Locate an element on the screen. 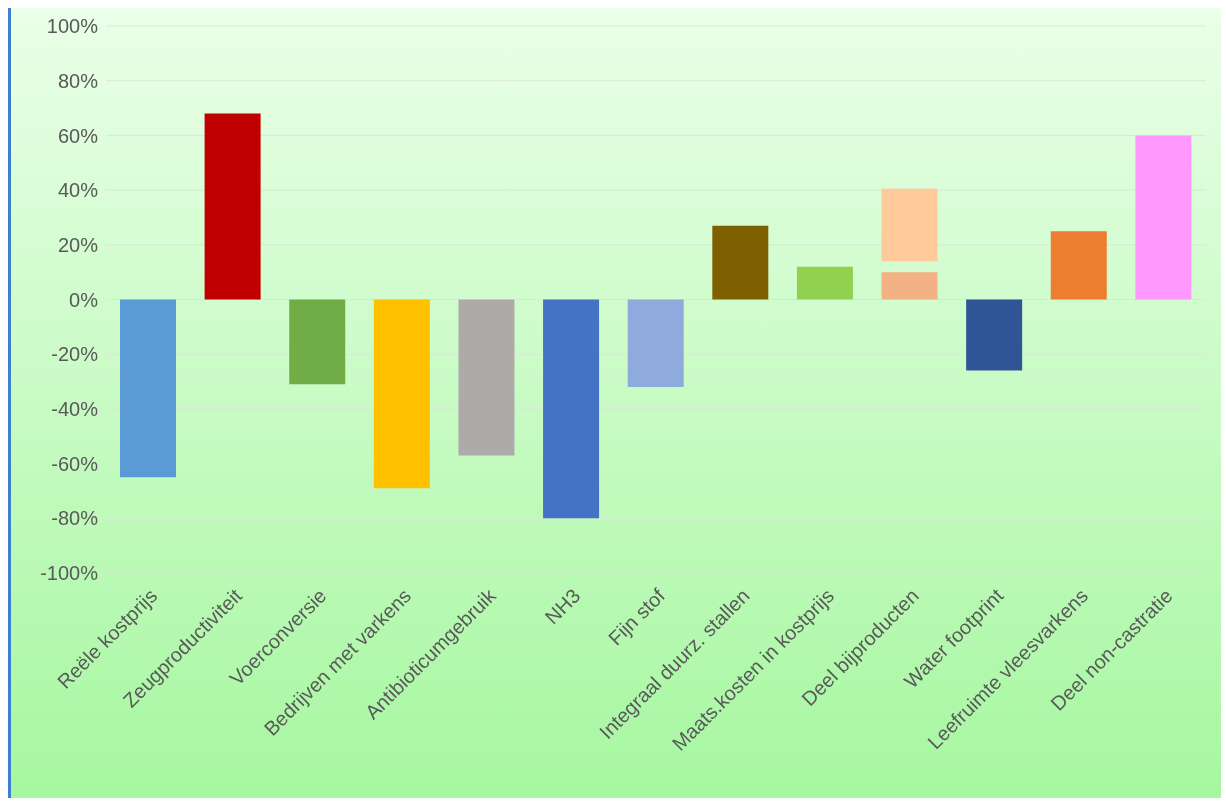  y-tick-label: -100% is located at coordinates (69, 573).